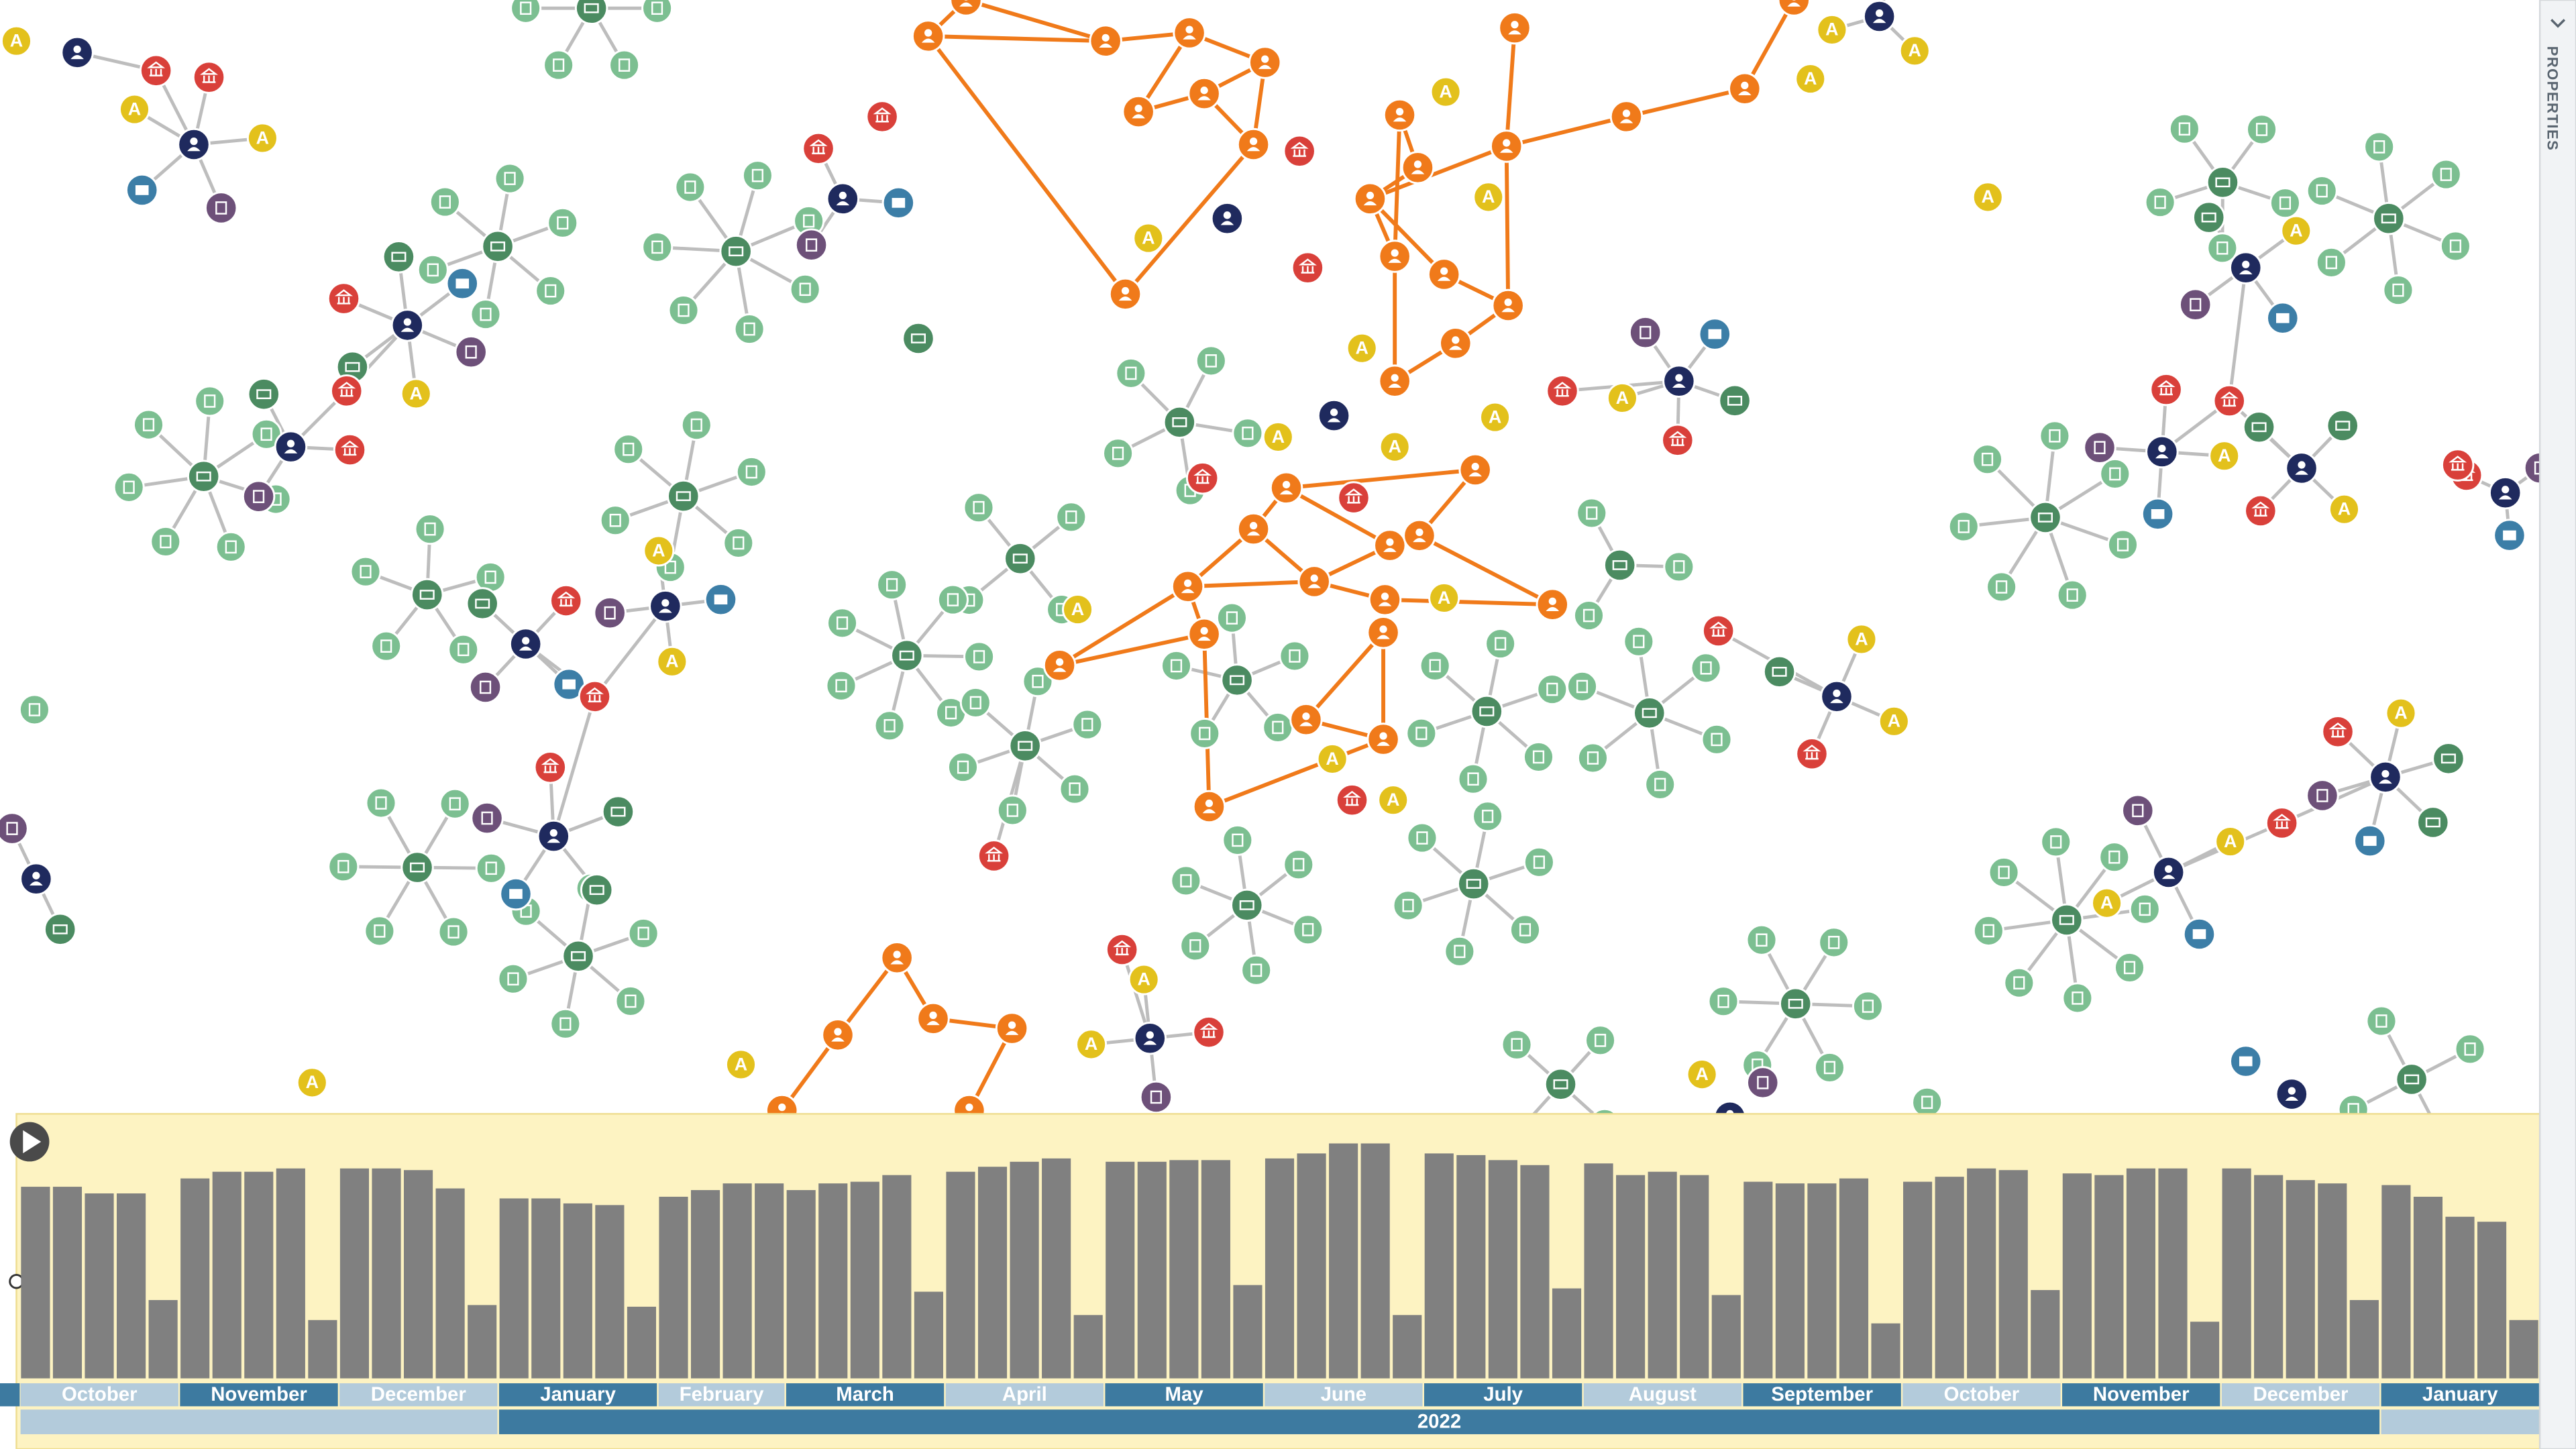 The width and height of the screenshot is (2576, 1449). I want to click on edge, so click(573, 766).